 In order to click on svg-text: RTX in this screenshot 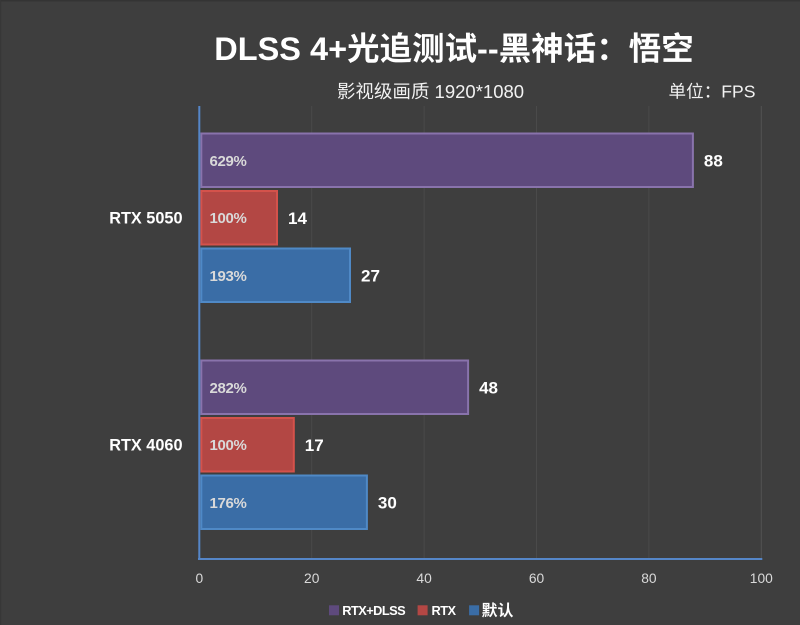, I will do `click(444, 610)`.